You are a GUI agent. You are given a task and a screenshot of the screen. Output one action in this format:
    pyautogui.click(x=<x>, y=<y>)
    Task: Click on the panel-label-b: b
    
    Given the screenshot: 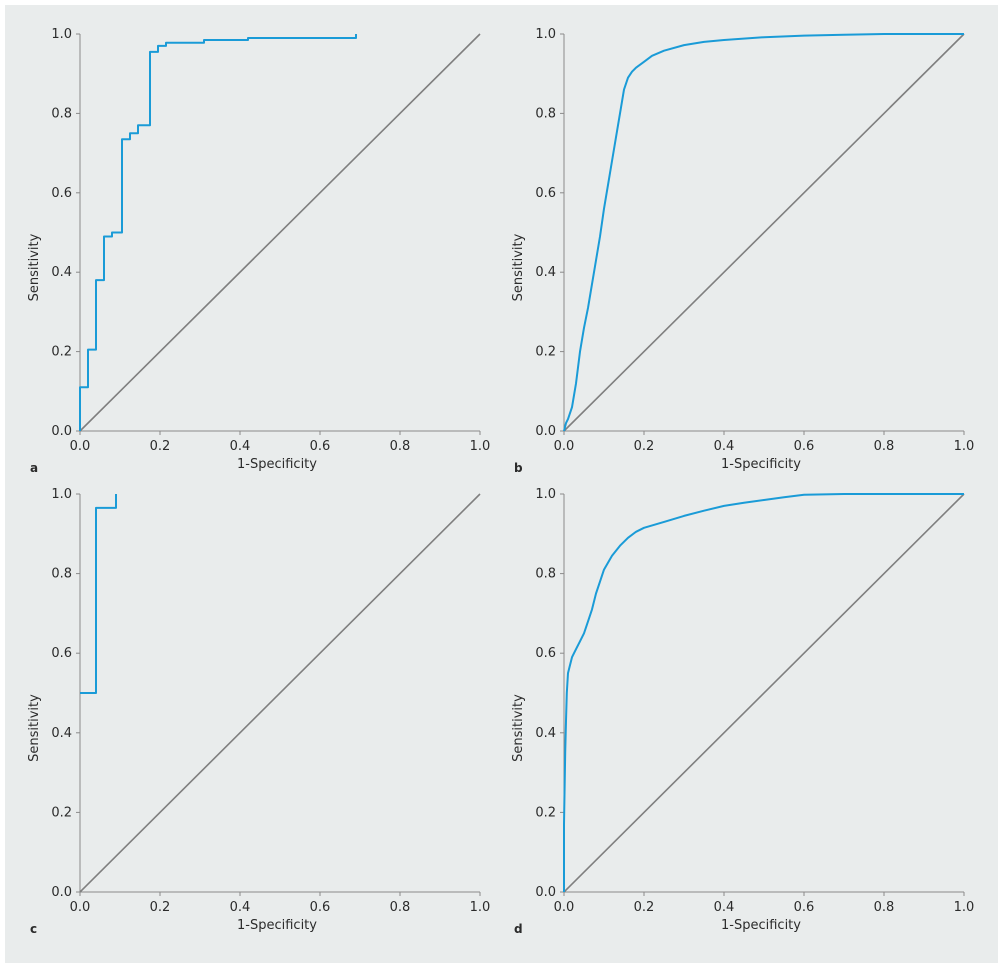 What is the action you would take?
    pyautogui.click(x=518, y=468)
    